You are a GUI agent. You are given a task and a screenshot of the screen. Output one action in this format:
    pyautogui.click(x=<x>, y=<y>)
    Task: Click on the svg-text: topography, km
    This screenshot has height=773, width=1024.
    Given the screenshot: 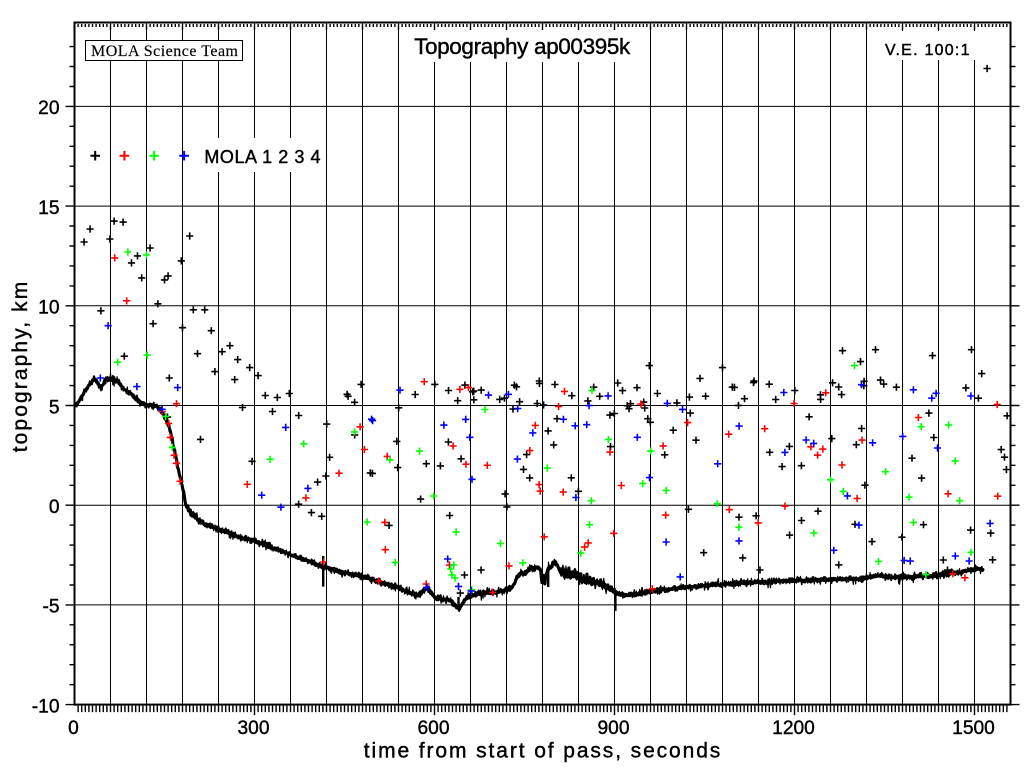 What is the action you would take?
    pyautogui.click(x=20, y=366)
    